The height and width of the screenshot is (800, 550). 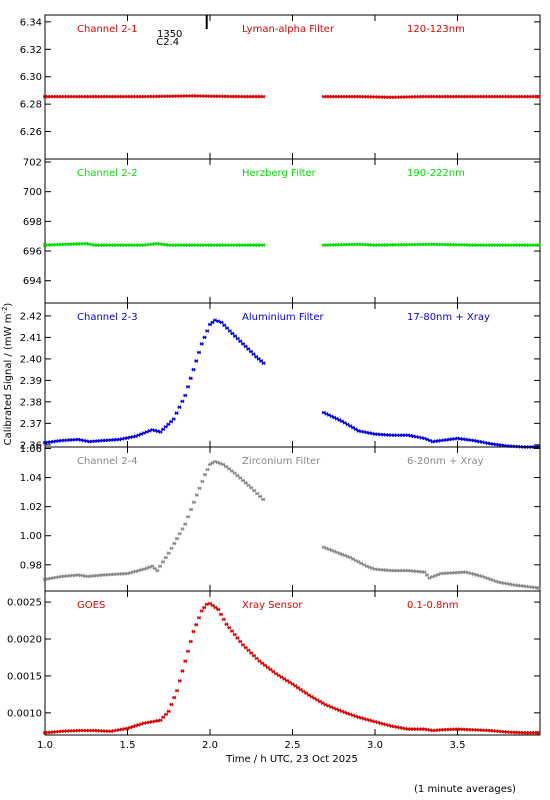 What do you see at coordinates (31, 449) in the screenshot?
I see `y-tick-label: 1.06` at bounding box center [31, 449].